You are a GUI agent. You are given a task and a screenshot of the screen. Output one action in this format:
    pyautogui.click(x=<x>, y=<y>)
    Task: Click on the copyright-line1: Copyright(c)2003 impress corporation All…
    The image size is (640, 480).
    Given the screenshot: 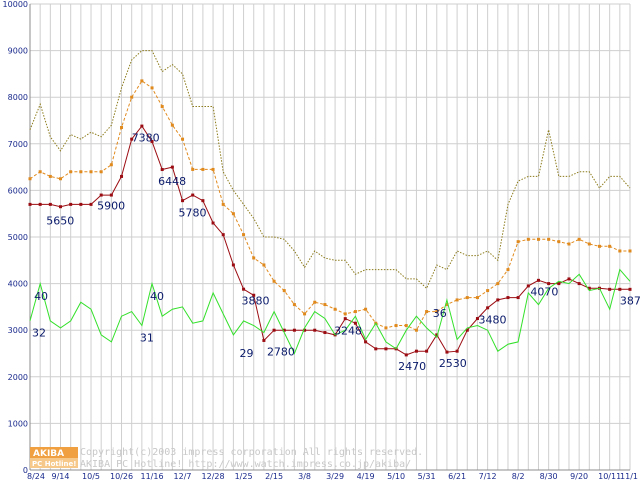 What is the action you would take?
    pyautogui.click(x=251, y=452)
    